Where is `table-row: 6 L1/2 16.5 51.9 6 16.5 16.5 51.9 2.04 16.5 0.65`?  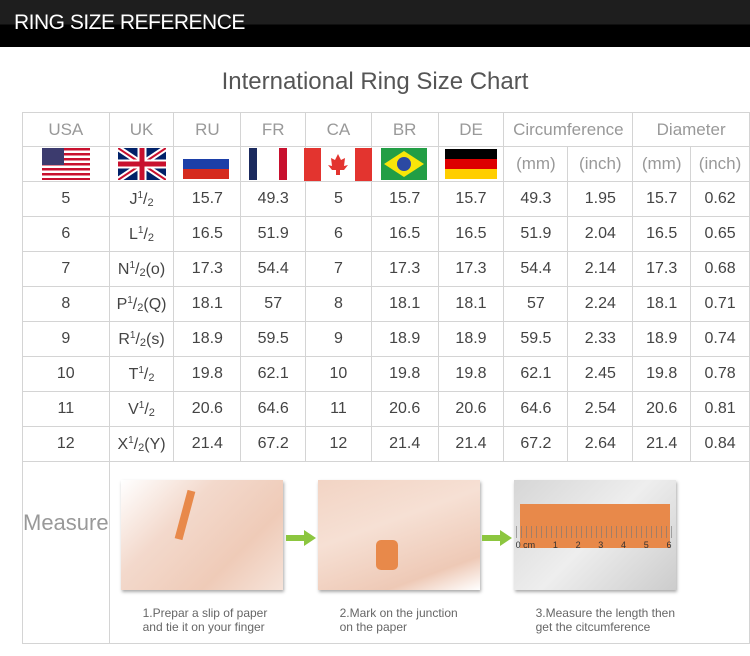
table-row: 6 L1/2 16.5 51.9 6 16.5 16.5 51.9 2.04 16.5 0.65 is located at coordinates (386, 234).